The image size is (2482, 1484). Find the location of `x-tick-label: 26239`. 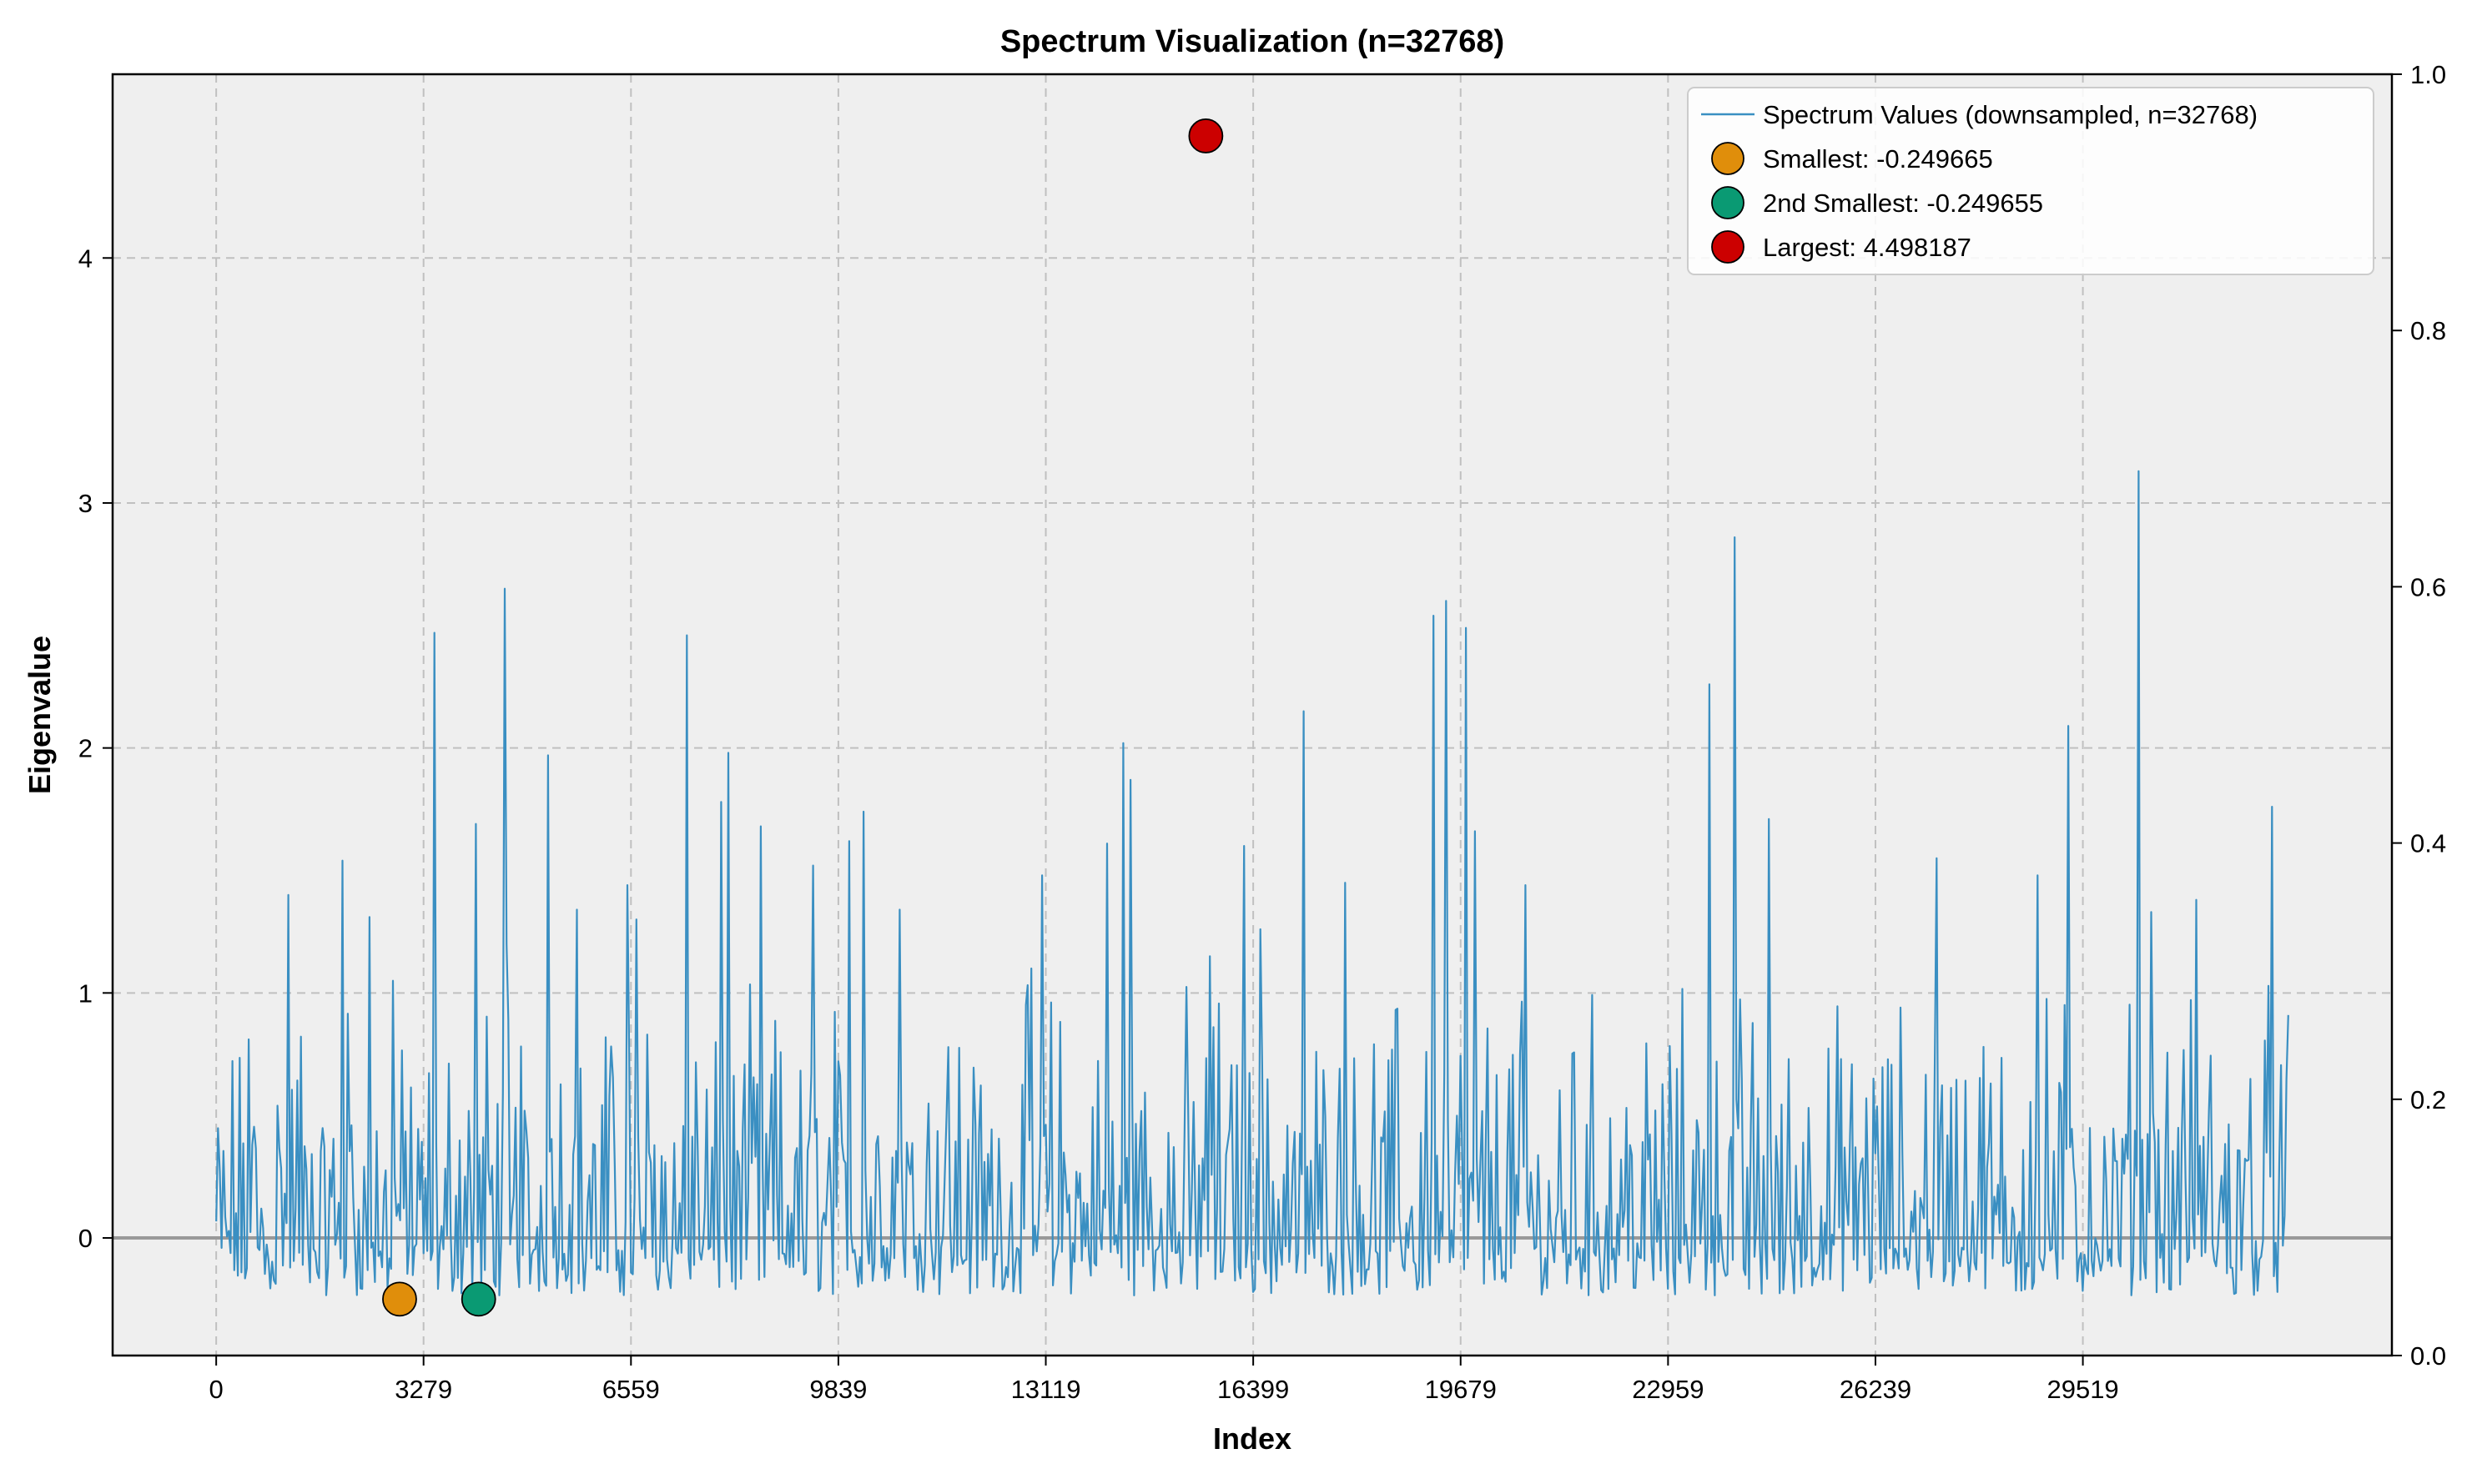

x-tick-label: 26239 is located at coordinates (1875, 1390).